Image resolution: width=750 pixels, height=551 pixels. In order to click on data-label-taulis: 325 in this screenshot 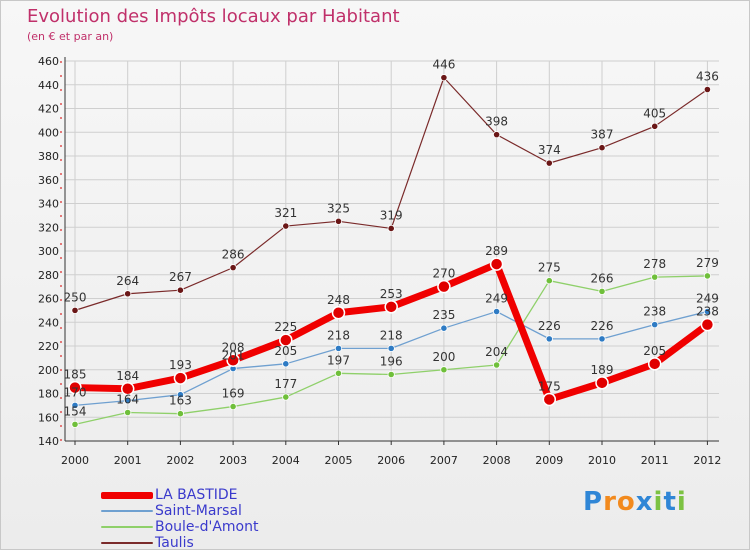, I will do `click(338, 208)`.